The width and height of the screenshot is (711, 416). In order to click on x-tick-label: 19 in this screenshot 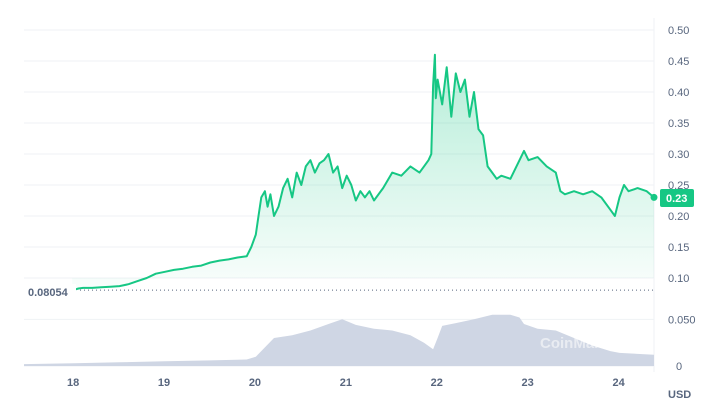, I will do `click(164, 383)`.